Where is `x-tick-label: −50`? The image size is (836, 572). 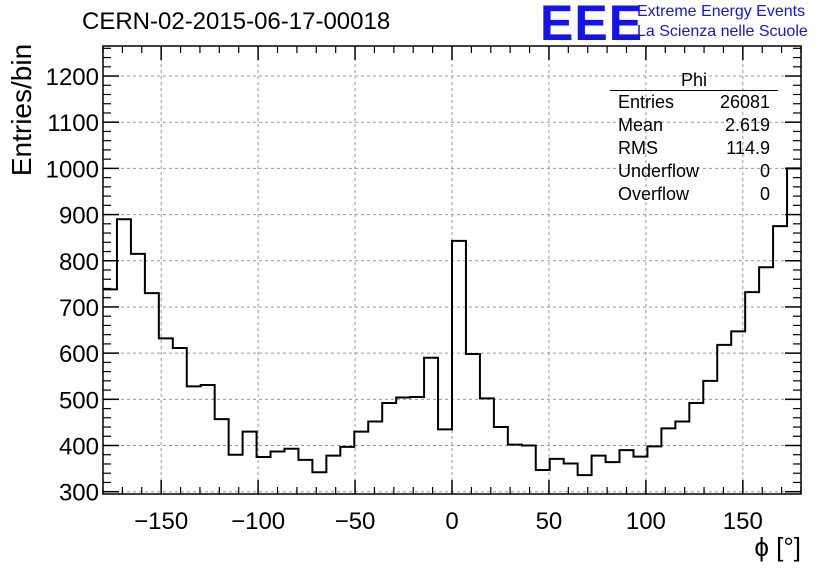
x-tick-label: −50 is located at coordinates (355, 521).